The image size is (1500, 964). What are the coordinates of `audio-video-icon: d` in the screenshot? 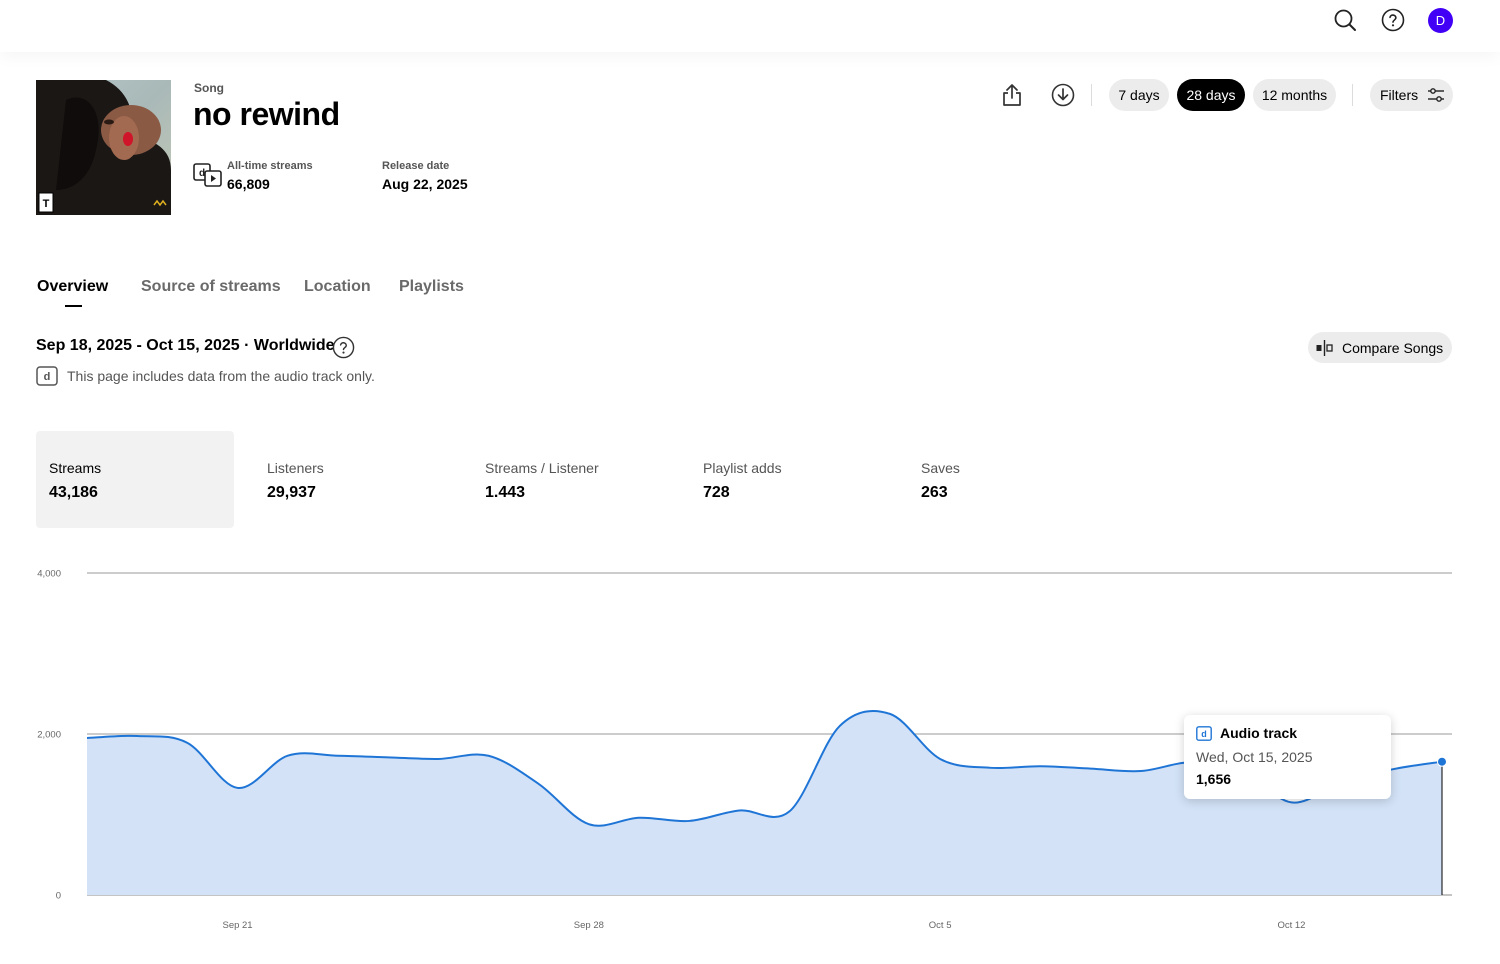 It's located at (208, 177).